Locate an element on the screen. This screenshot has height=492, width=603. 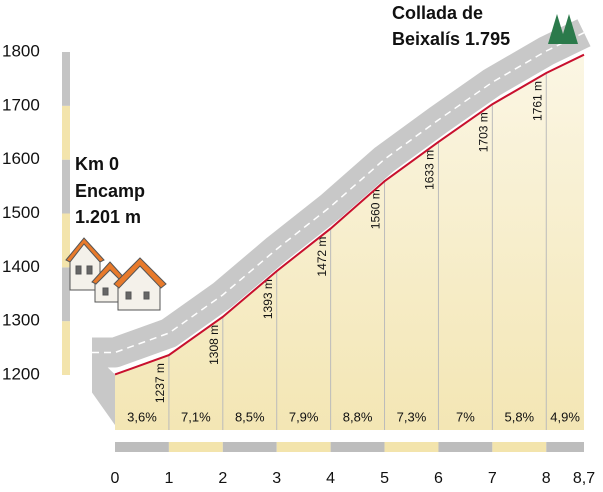
elevation-label: 1237 m is located at coordinates (160, 383).